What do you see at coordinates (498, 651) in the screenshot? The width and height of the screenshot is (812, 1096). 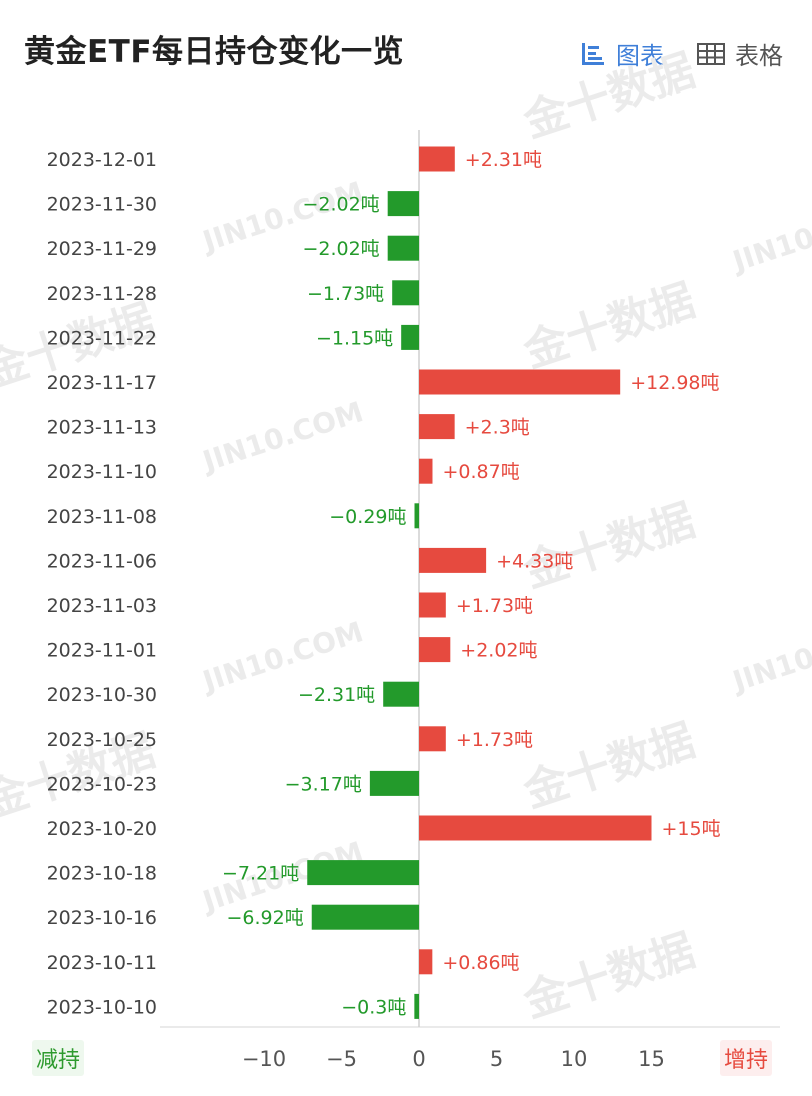 I see `bar-value-label: +2.02吨` at bounding box center [498, 651].